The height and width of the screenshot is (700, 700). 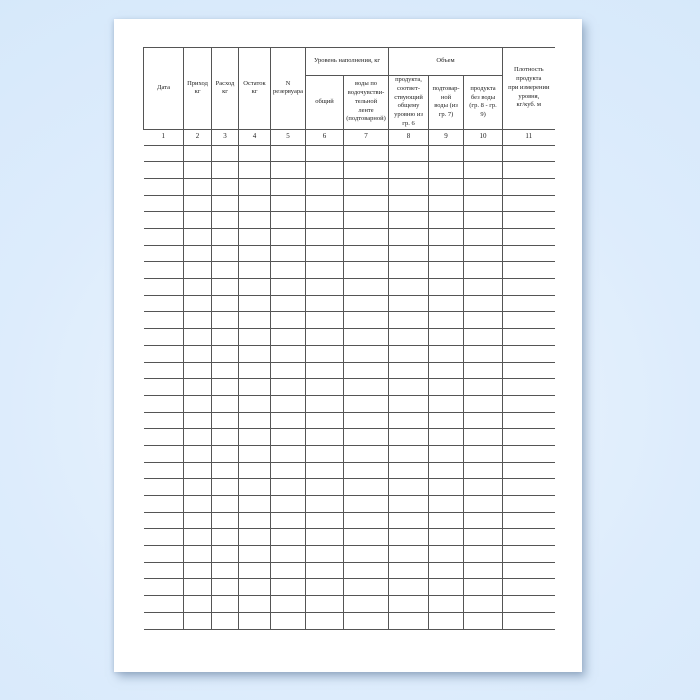 What do you see at coordinates (446, 102) in the screenshot?
I see `header-volume-bottom-water: подтовар- ной воды (из гр. 7)` at bounding box center [446, 102].